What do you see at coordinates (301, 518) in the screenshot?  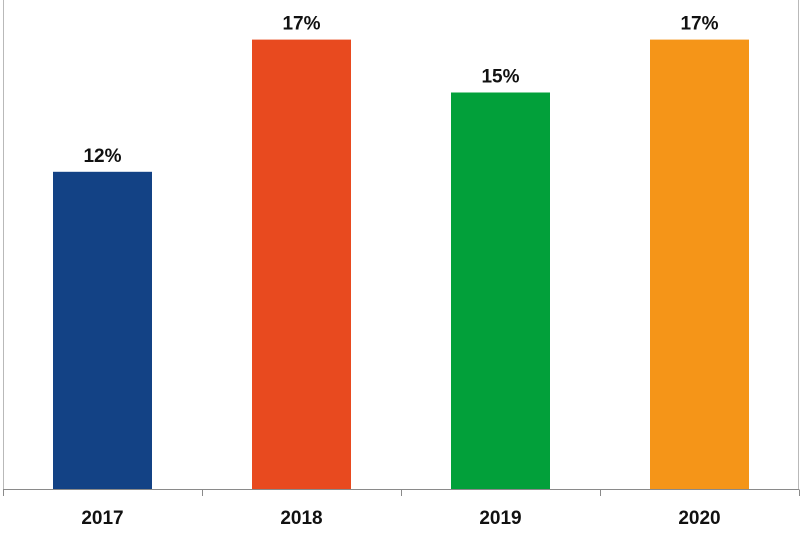 I see `x-tick-label-2018: 2018` at bounding box center [301, 518].